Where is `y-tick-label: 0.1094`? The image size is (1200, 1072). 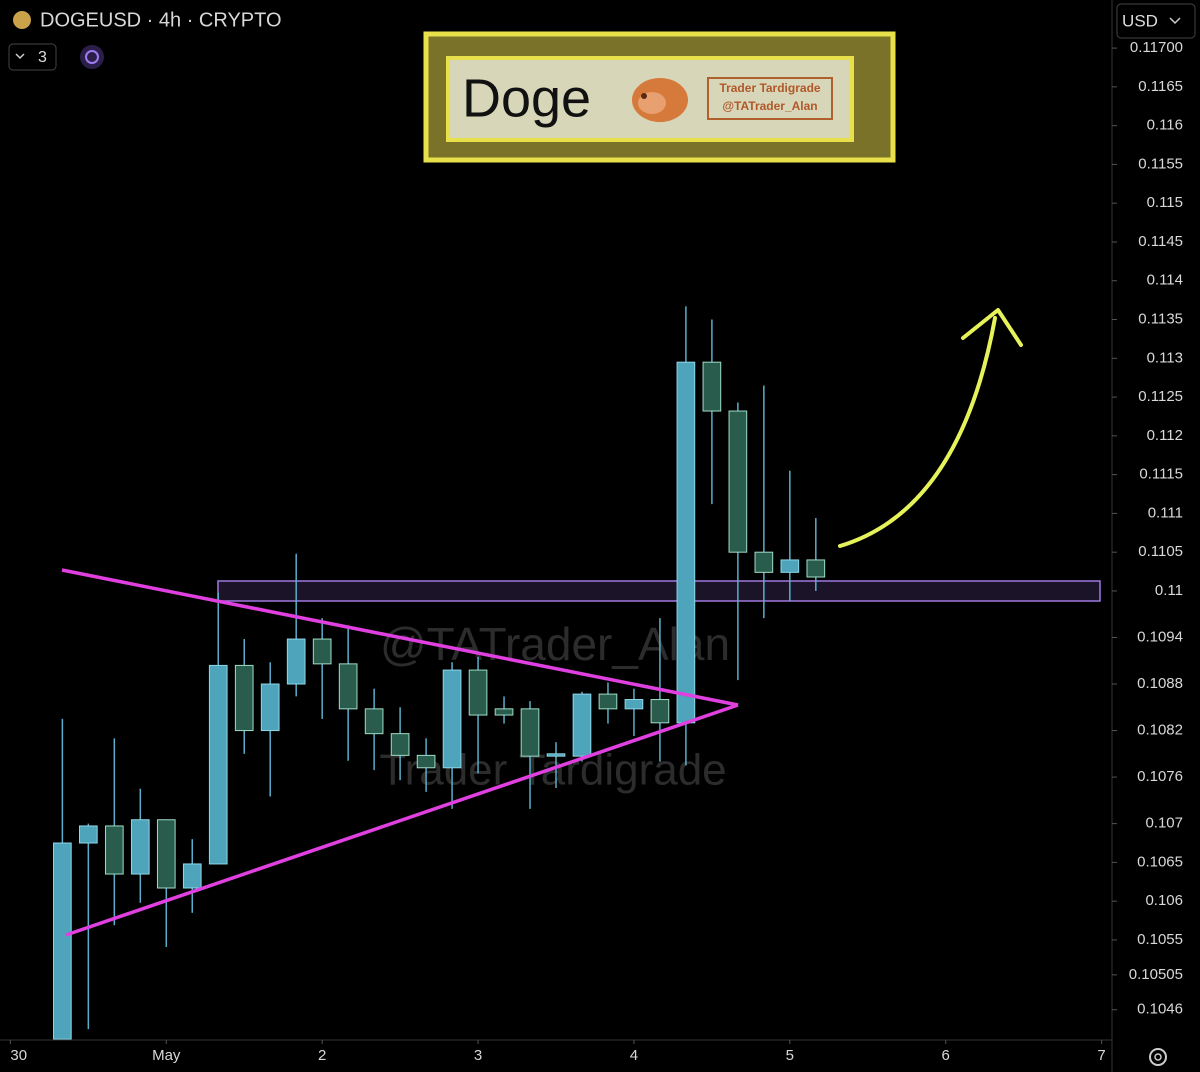 y-tick-label: 0.1094 is located at coordinates (1160, 636).